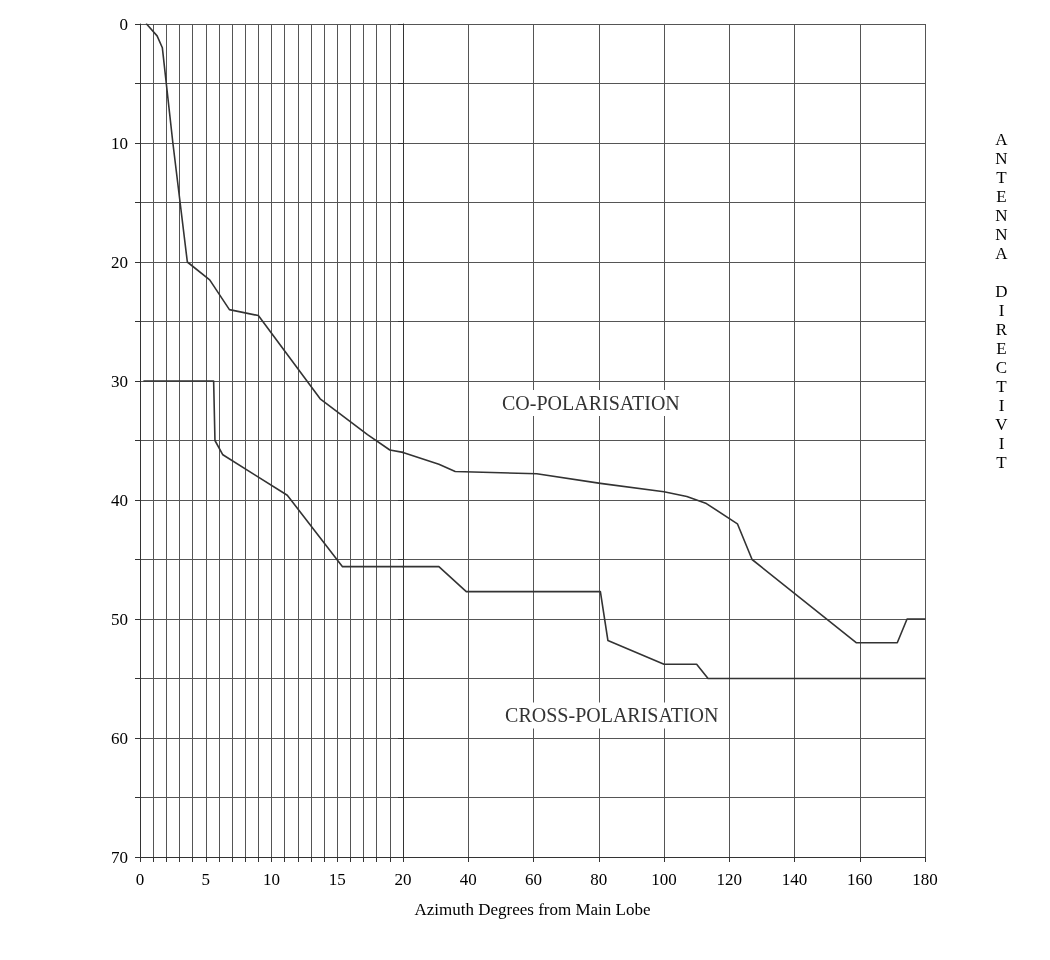 The width and height of the screenshot is (1050, 960). I want to click on y-tick-label: 10, so click(119, 143).